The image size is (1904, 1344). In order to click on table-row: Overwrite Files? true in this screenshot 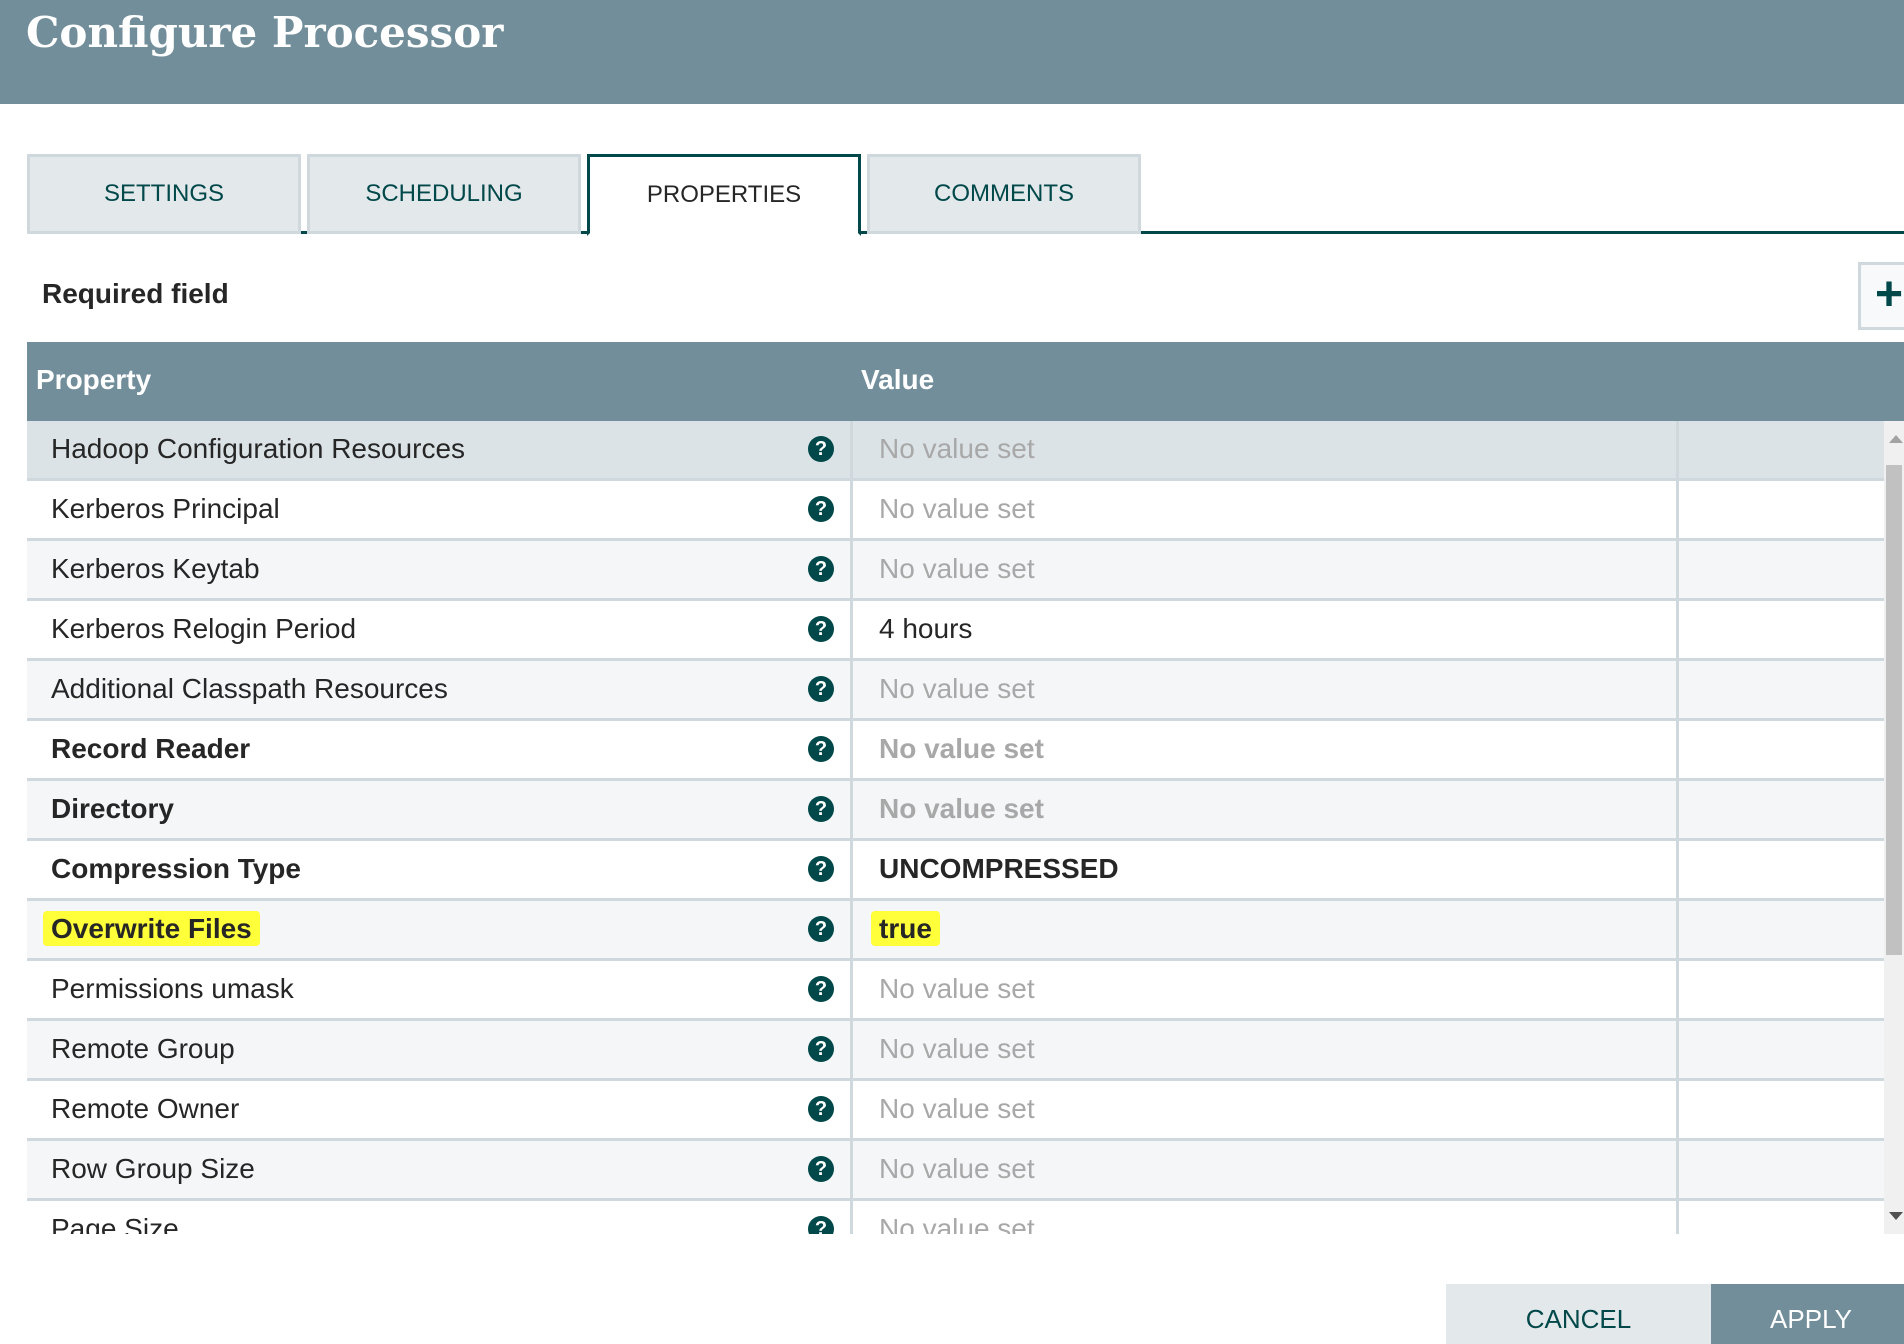, I will do `click(955, 931)`.